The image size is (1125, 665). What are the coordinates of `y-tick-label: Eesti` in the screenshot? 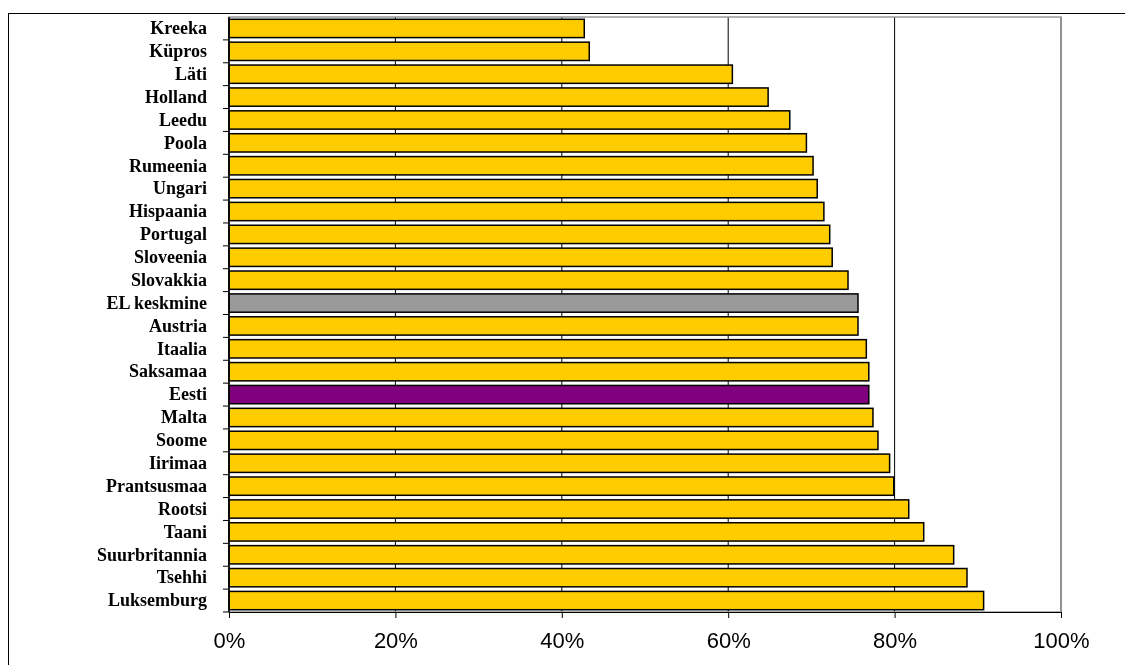 It's located at (188, 394).